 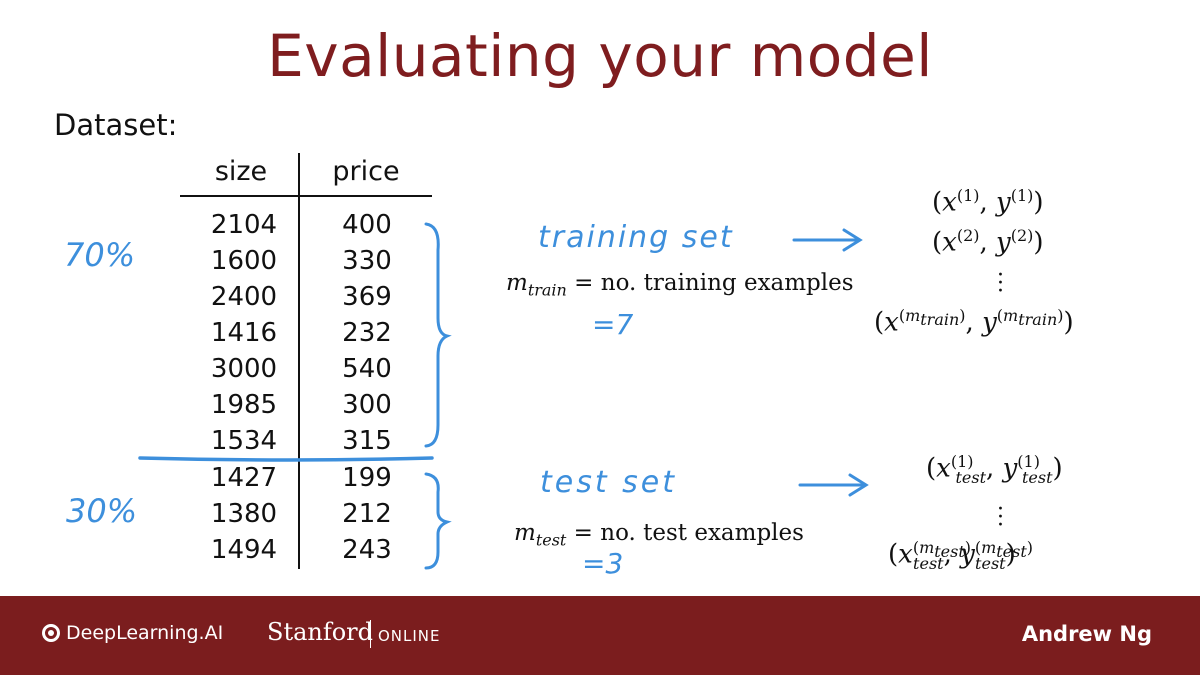 What do you see at coordinates (367, 225) in the screenshot?
I see `table-cell-price: 400` at bounding box center [367, 225].